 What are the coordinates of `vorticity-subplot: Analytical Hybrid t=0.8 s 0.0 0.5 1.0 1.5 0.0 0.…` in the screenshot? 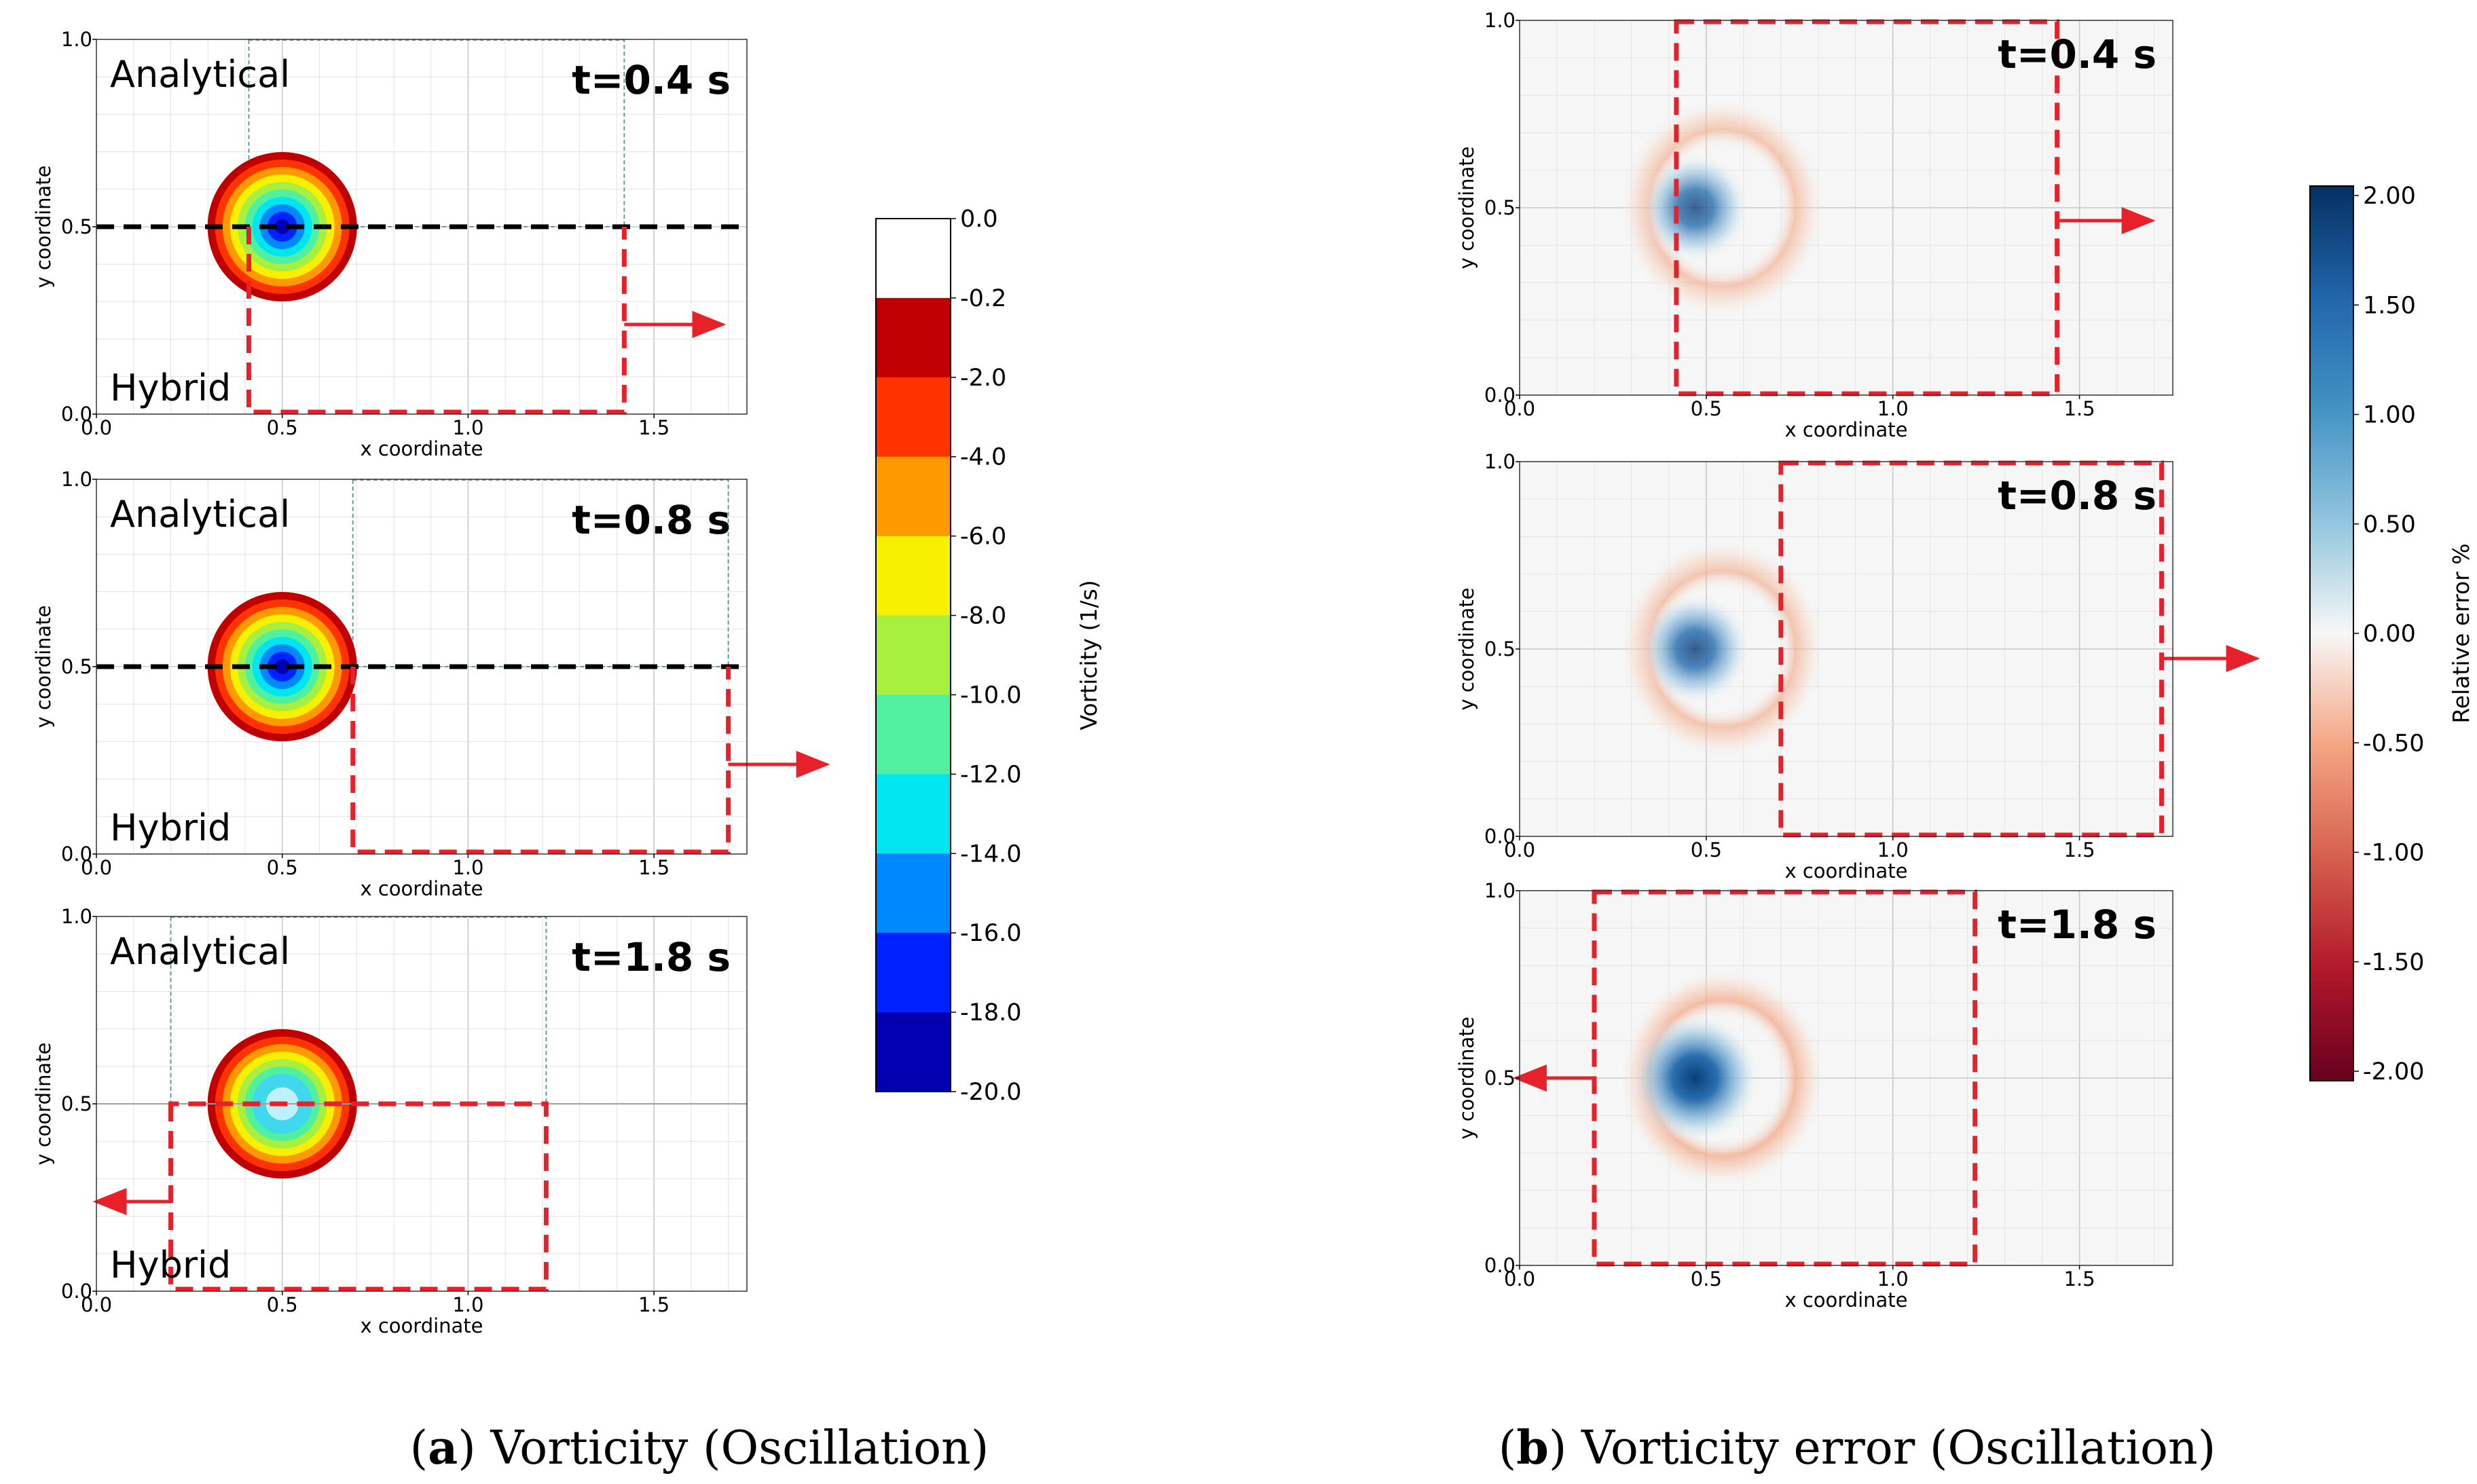 It's located at (431, 684).